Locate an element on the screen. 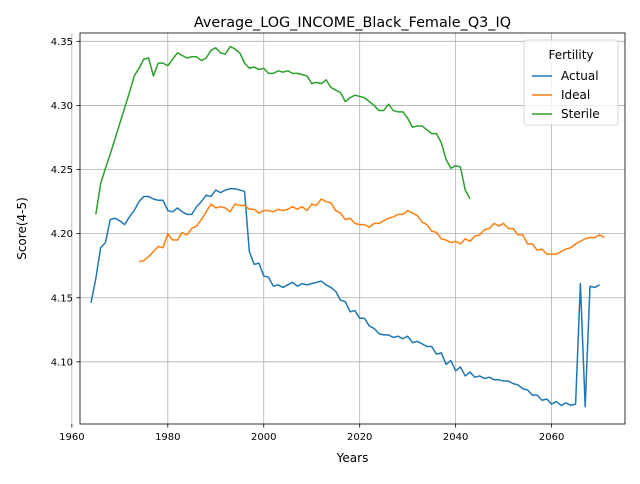  y-tick-label: 4.25 is located at coordinates (62, 170).